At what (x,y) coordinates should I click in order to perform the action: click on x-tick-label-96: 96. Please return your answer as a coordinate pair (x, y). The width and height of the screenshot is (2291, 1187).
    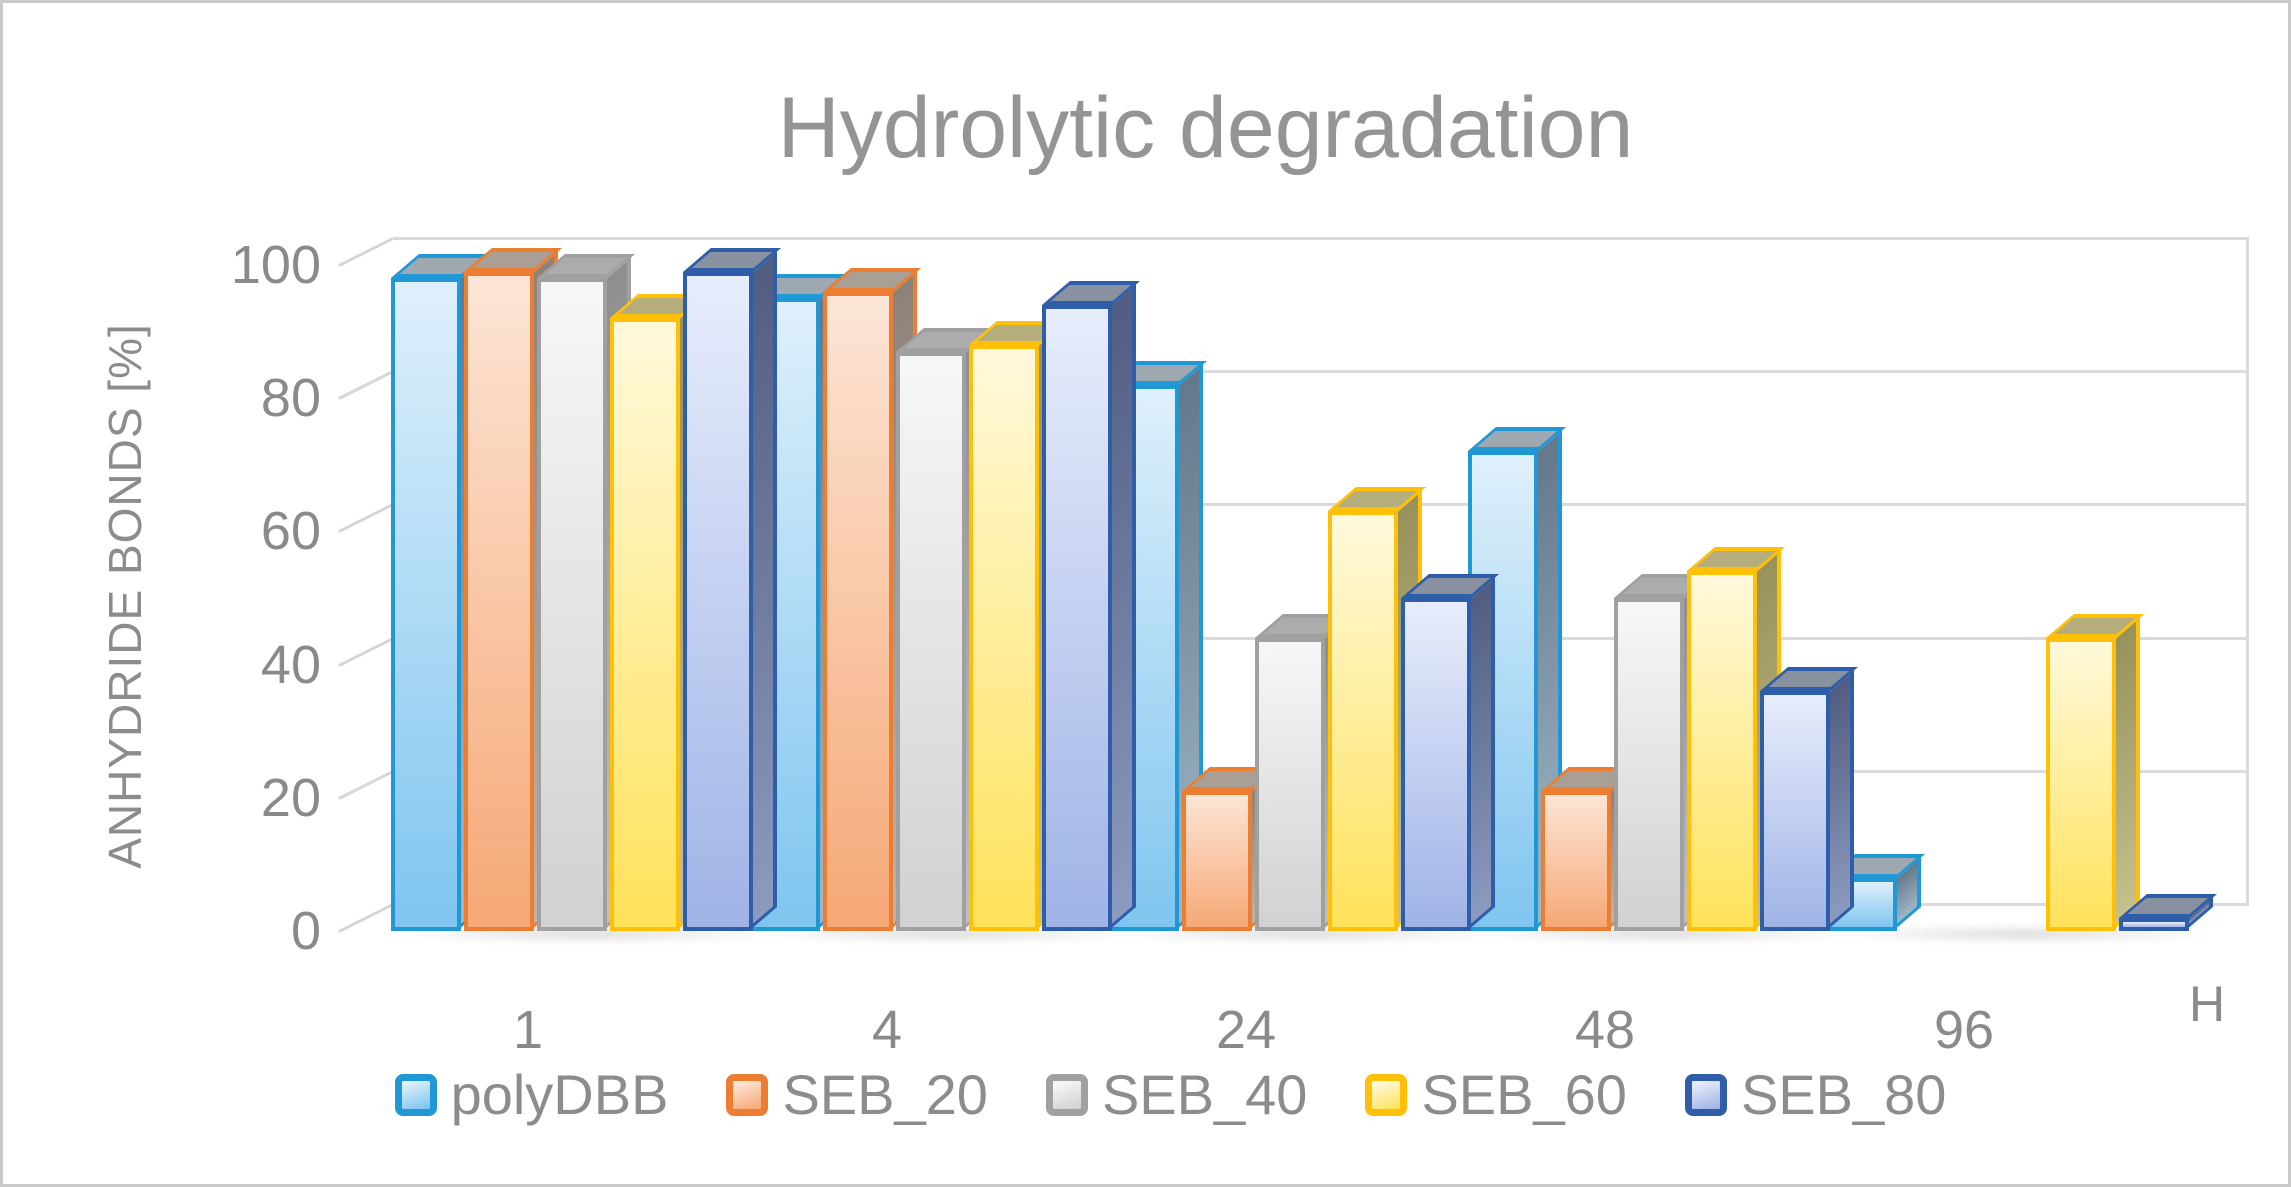
    Looking at the image, I should click on (1964, 1030).